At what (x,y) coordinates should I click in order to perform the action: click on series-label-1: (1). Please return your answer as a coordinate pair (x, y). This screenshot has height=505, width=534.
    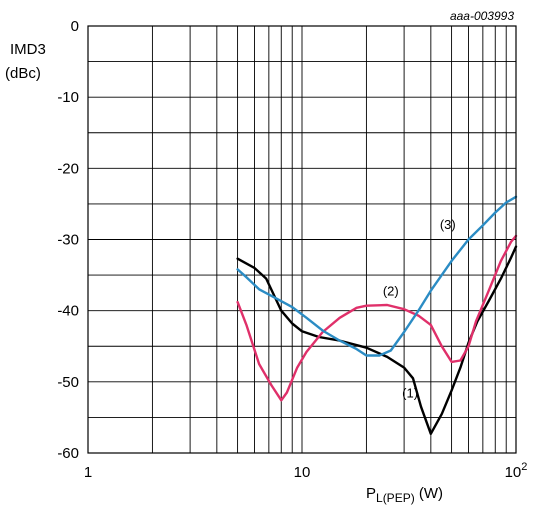
    Looking at the image, I should click on (410, 393).